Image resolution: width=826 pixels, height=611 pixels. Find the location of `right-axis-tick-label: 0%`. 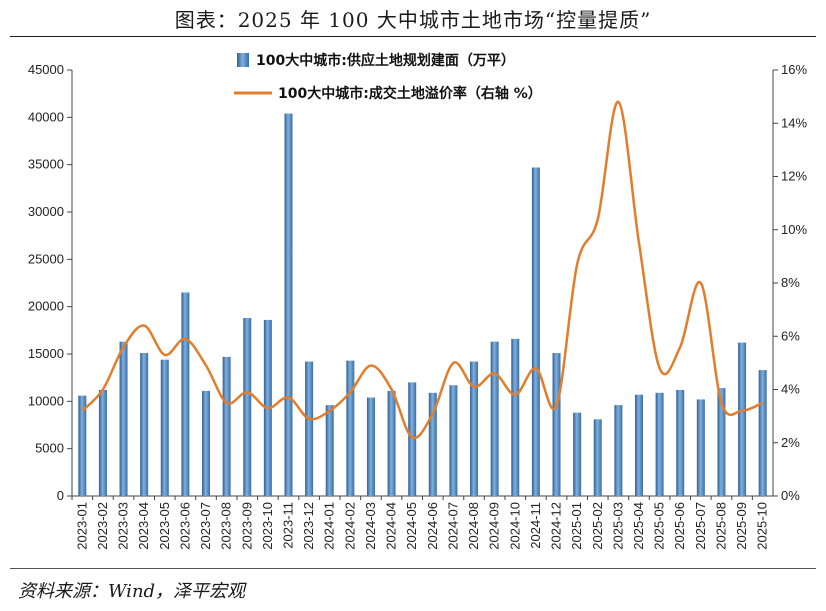

right-axis-tick-label: 0% is located at coordinates (790, 495).